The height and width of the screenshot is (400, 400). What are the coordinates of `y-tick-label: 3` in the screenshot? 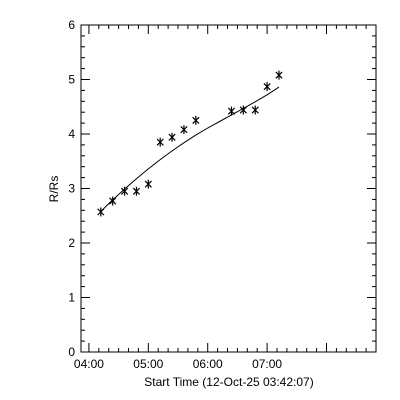 It's located at (71, 189).